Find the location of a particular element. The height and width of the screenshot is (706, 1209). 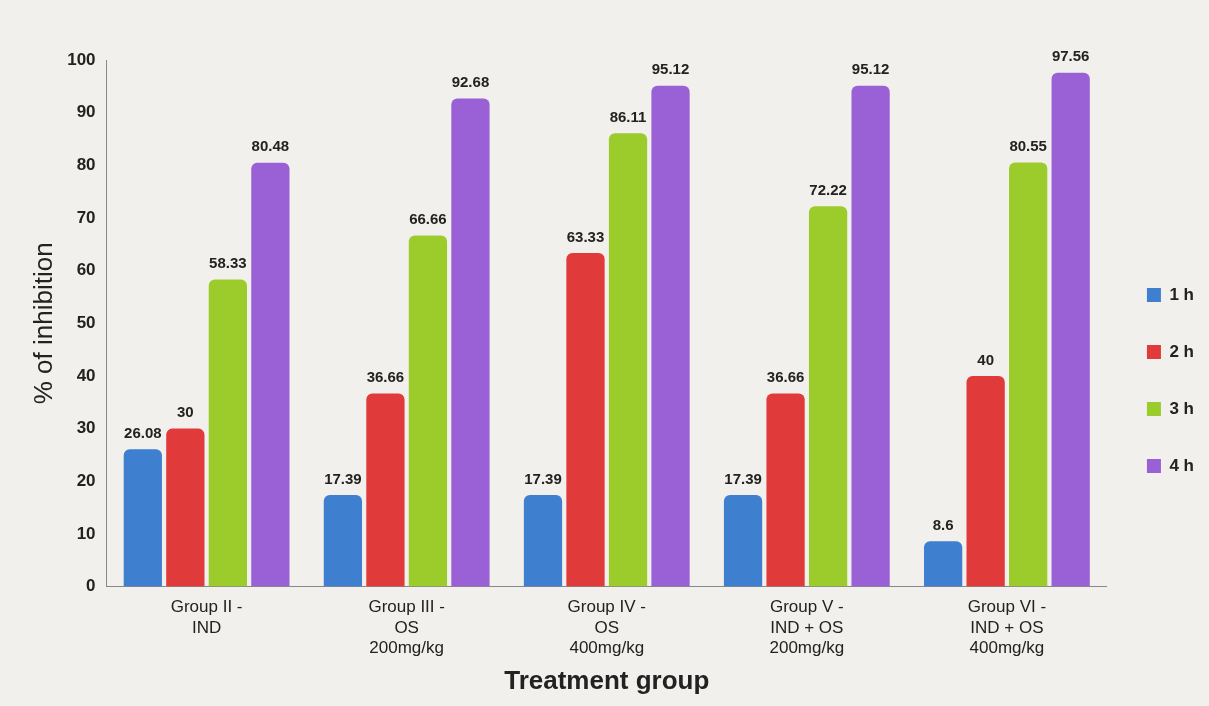

x-tick-label: Group II - IND is located at coordinates (206, 617).